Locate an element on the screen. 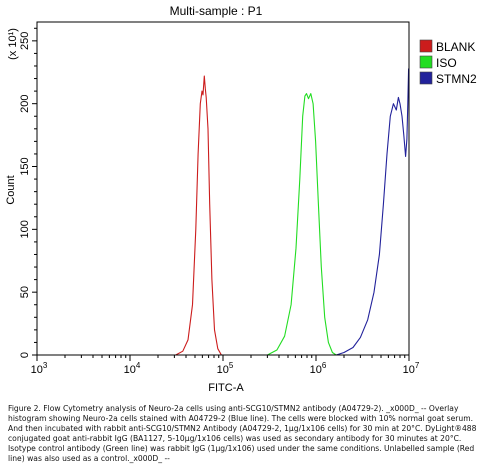  legend-label-stmn2: STMN2 is located at coordinates (456, 79).